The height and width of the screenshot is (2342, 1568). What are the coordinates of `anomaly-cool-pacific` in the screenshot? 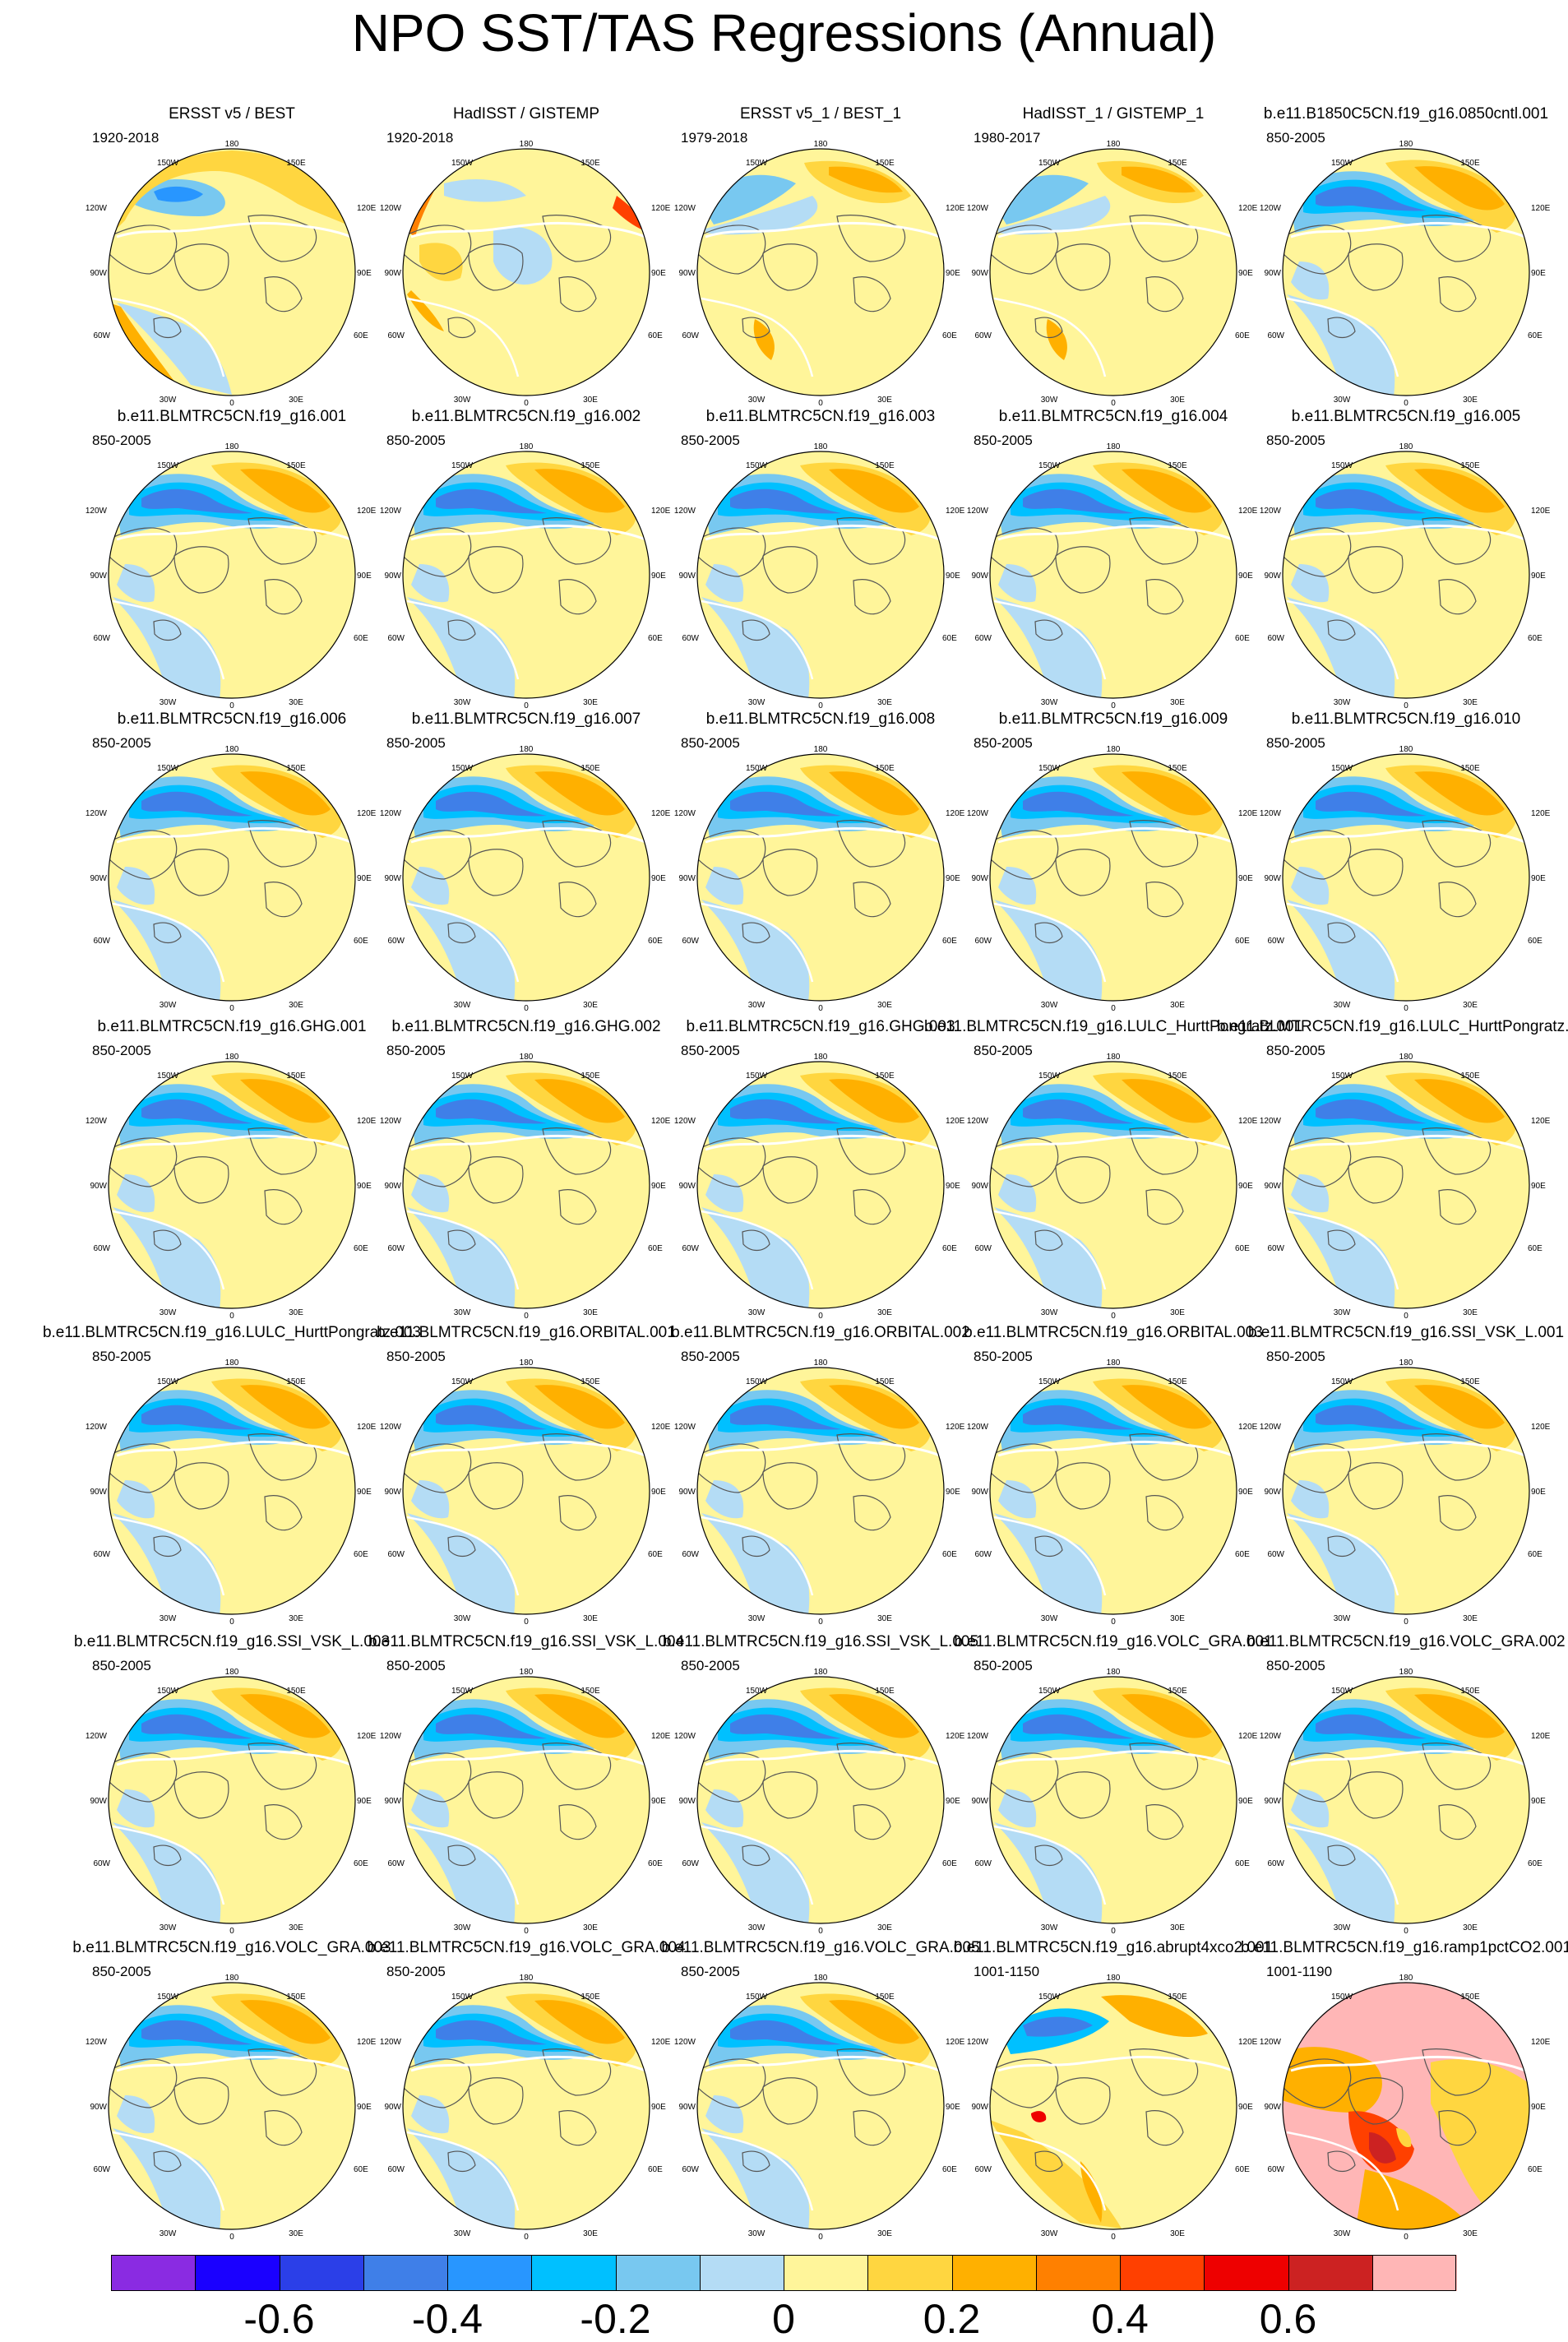 It's located at (485, 190).